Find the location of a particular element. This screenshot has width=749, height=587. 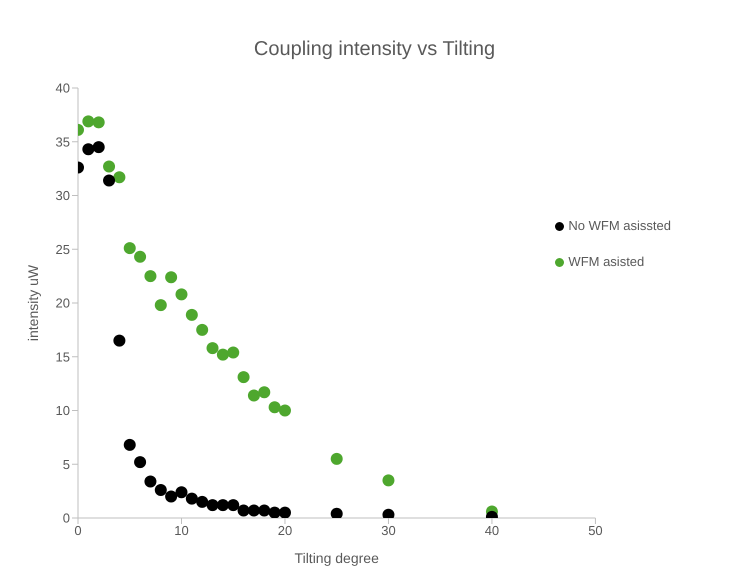

legend-label: No WFM asissted is located at coordinates (619, 225).